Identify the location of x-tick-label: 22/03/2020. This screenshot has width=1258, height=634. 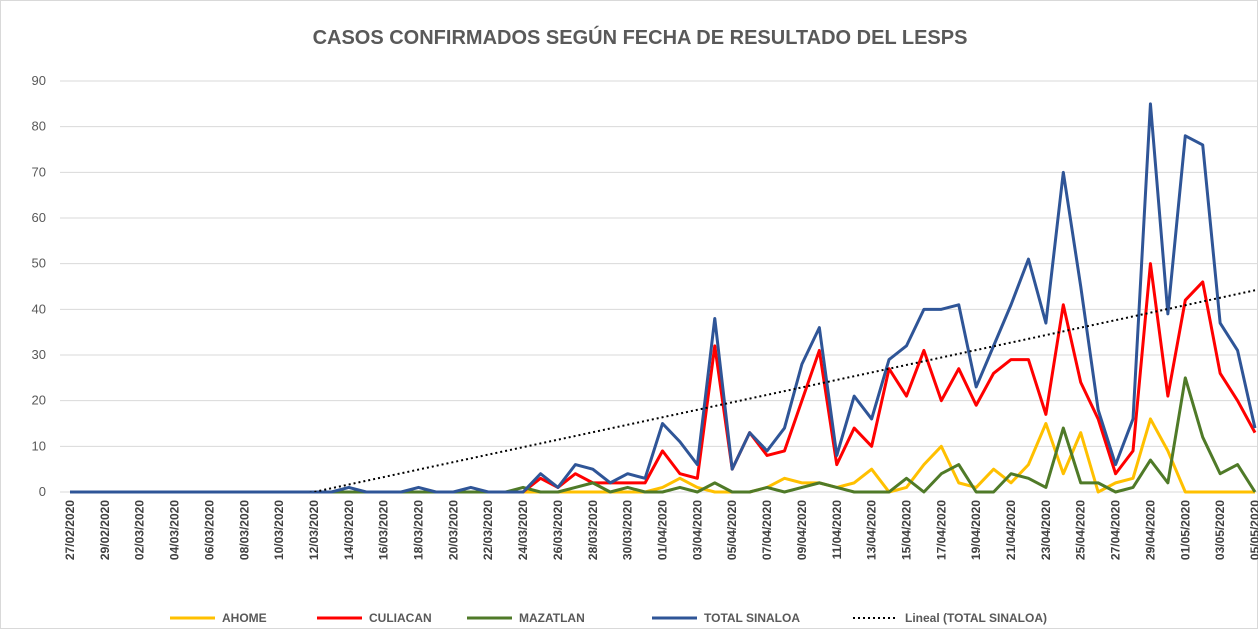
(488, 530).